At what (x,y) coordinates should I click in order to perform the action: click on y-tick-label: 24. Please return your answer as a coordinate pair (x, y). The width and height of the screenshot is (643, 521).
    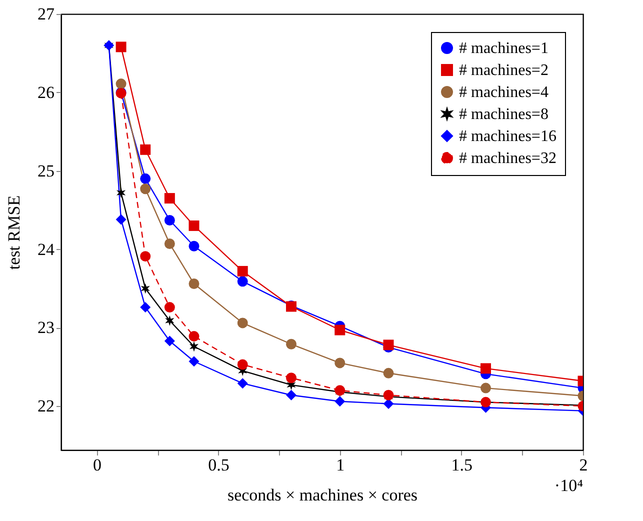
    Looking at the image, I should click on (46, 249).